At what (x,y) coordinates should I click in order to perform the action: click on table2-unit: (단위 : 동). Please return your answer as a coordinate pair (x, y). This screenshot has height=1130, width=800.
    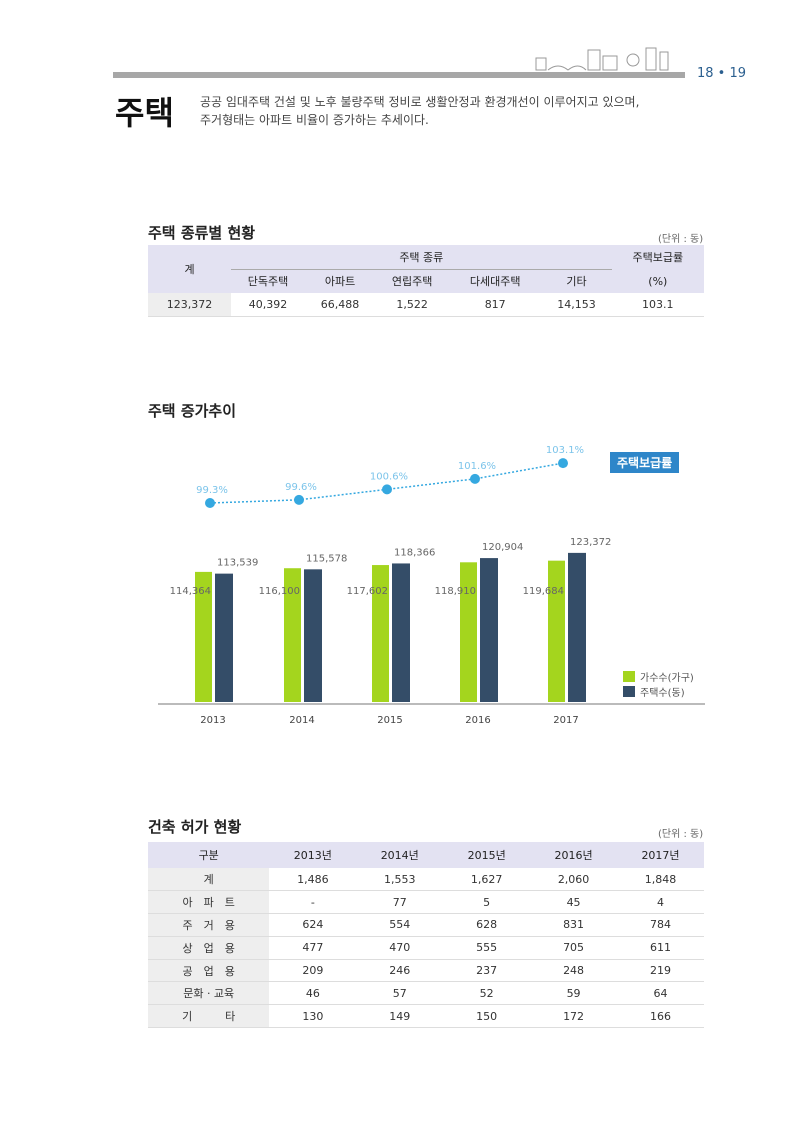
    Looking at the image, I should click on (681, 834).